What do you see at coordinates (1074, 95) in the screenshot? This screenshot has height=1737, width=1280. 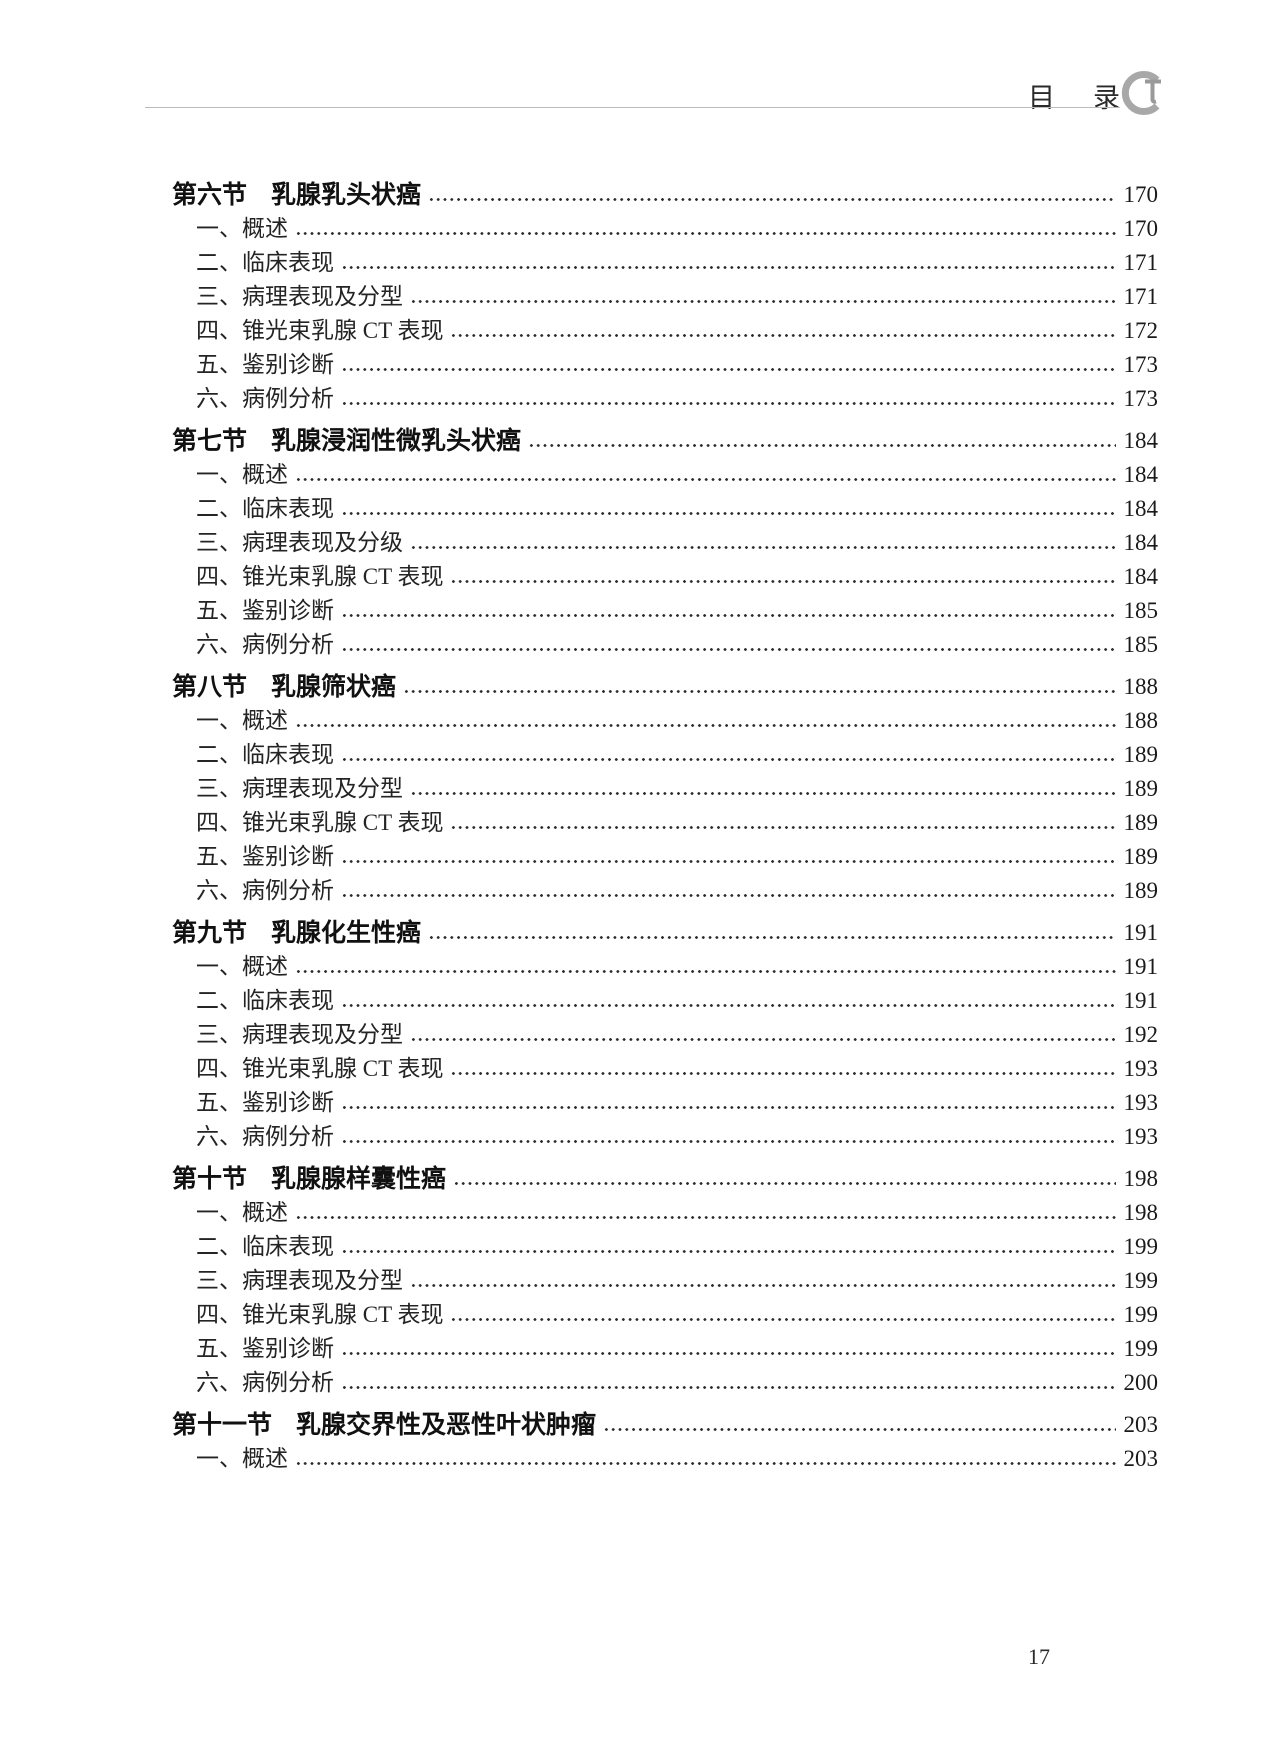 I see `page-title: 目 录` at bounding box center [1074, 95].